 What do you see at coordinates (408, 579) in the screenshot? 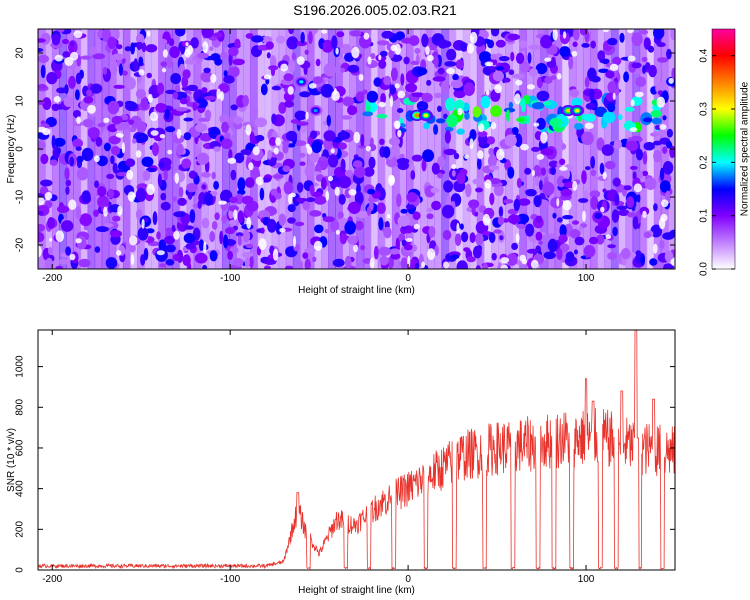
I see `x-tick-label: 0` at bounding box center [408, 579].